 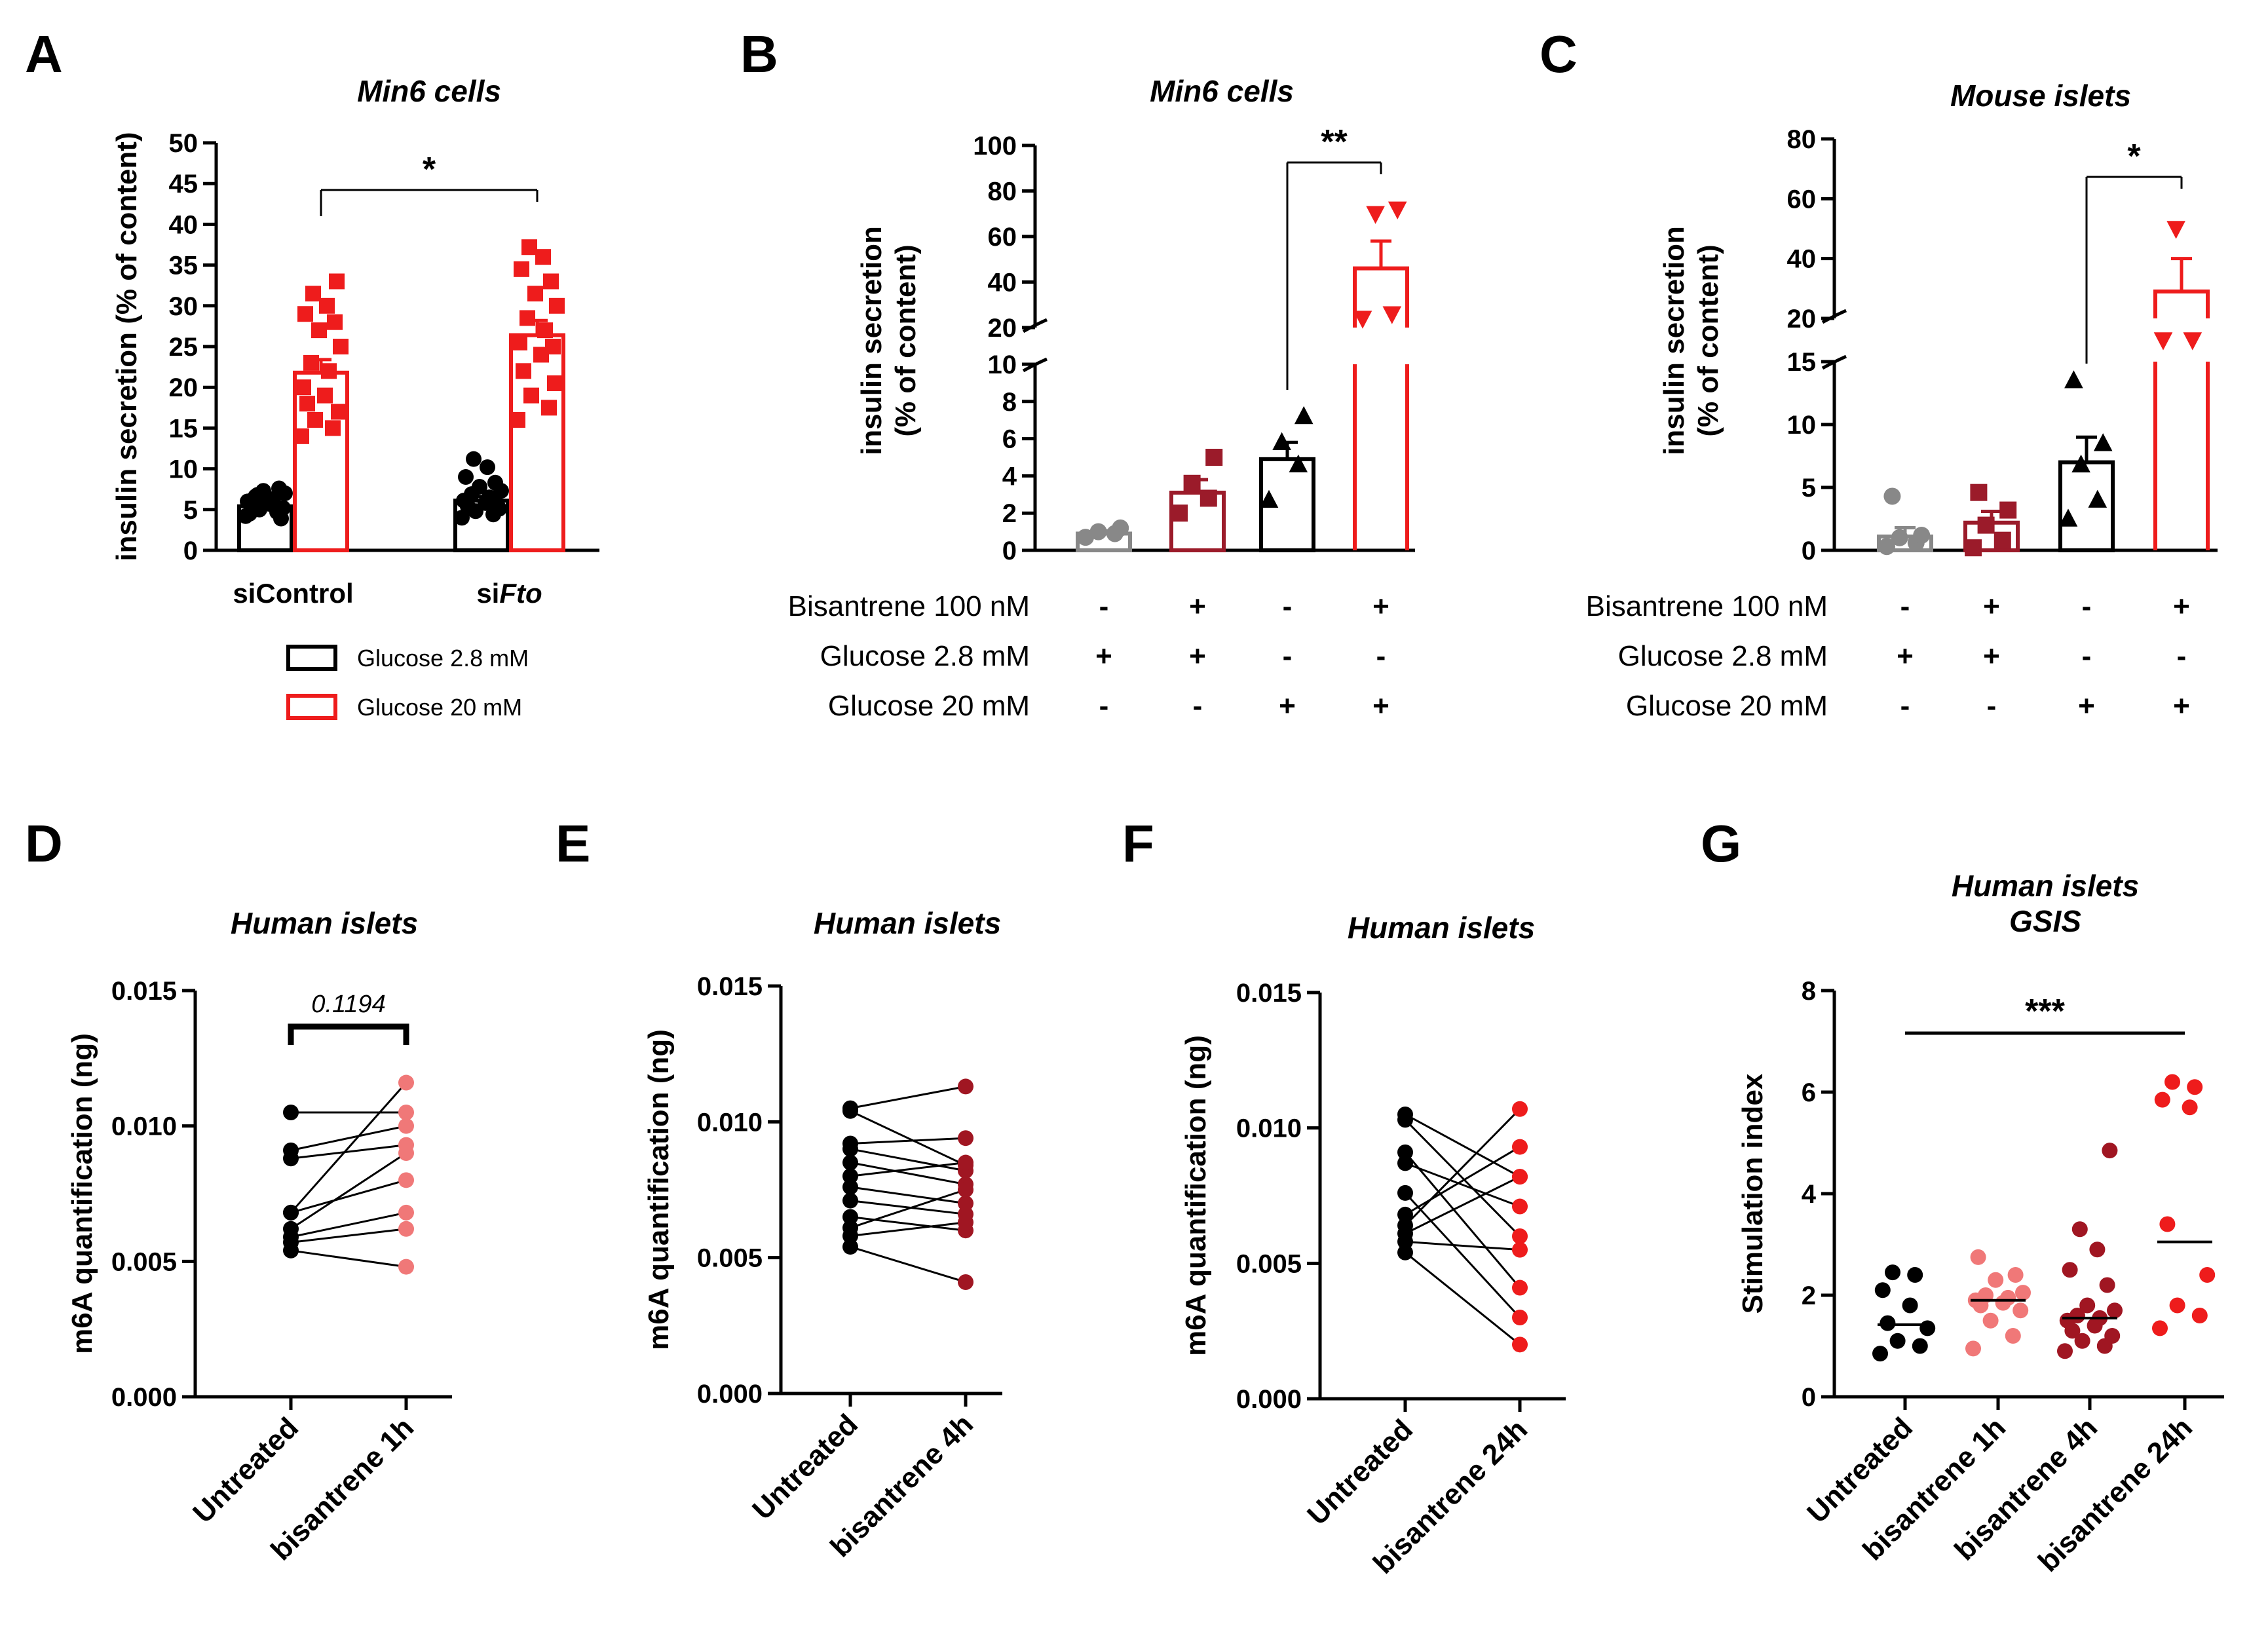 I want to click on panel-f-y-tick-label: 0.005, so click(x=1269, y=1263).